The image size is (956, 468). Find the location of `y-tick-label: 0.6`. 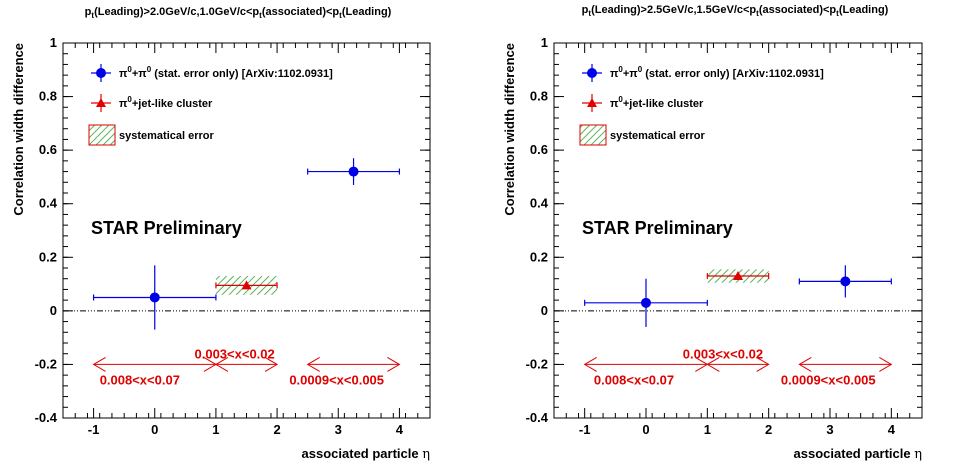

y-tick-label: 0.6 is located at coordinates (539, 149).